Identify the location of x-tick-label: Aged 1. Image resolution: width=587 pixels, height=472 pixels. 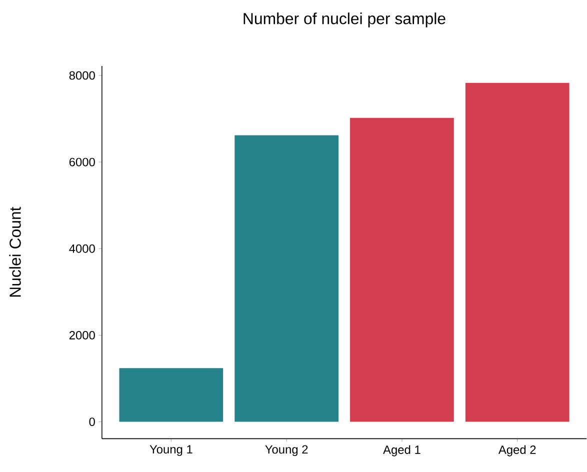
(401, 451).